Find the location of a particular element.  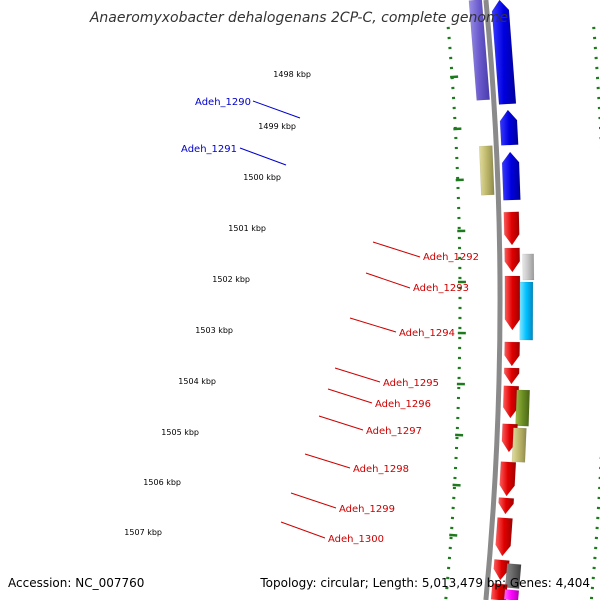

tick-label-1503: 1503 kbp is located at coordinates (214, 330).